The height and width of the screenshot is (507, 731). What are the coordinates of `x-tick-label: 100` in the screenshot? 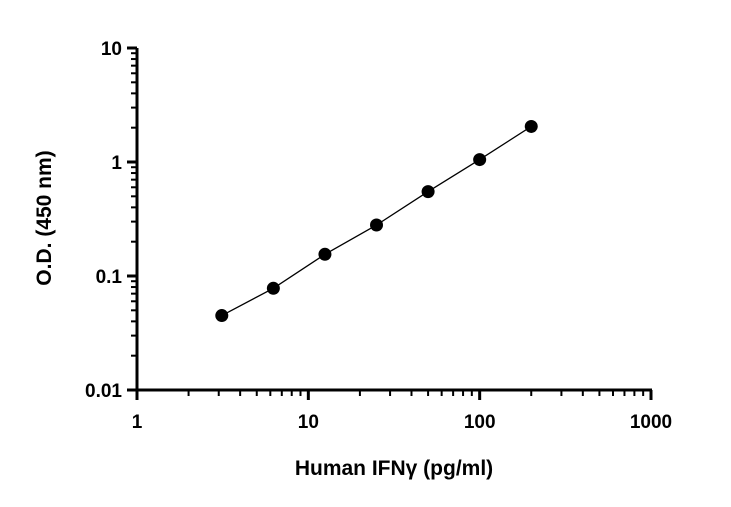 It's located at (480, 422).